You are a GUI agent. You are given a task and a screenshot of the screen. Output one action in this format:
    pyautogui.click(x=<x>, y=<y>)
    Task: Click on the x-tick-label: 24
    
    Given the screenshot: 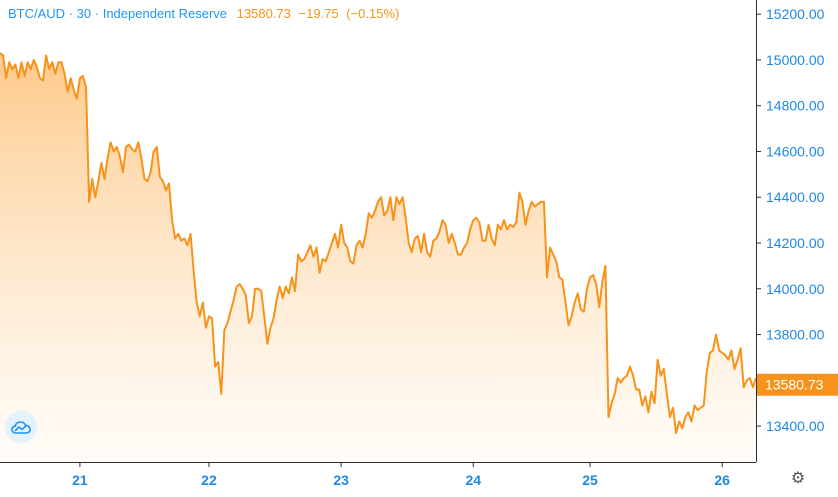 What is the action you would take?
    pyautogui.click(x=473, y=480)
    